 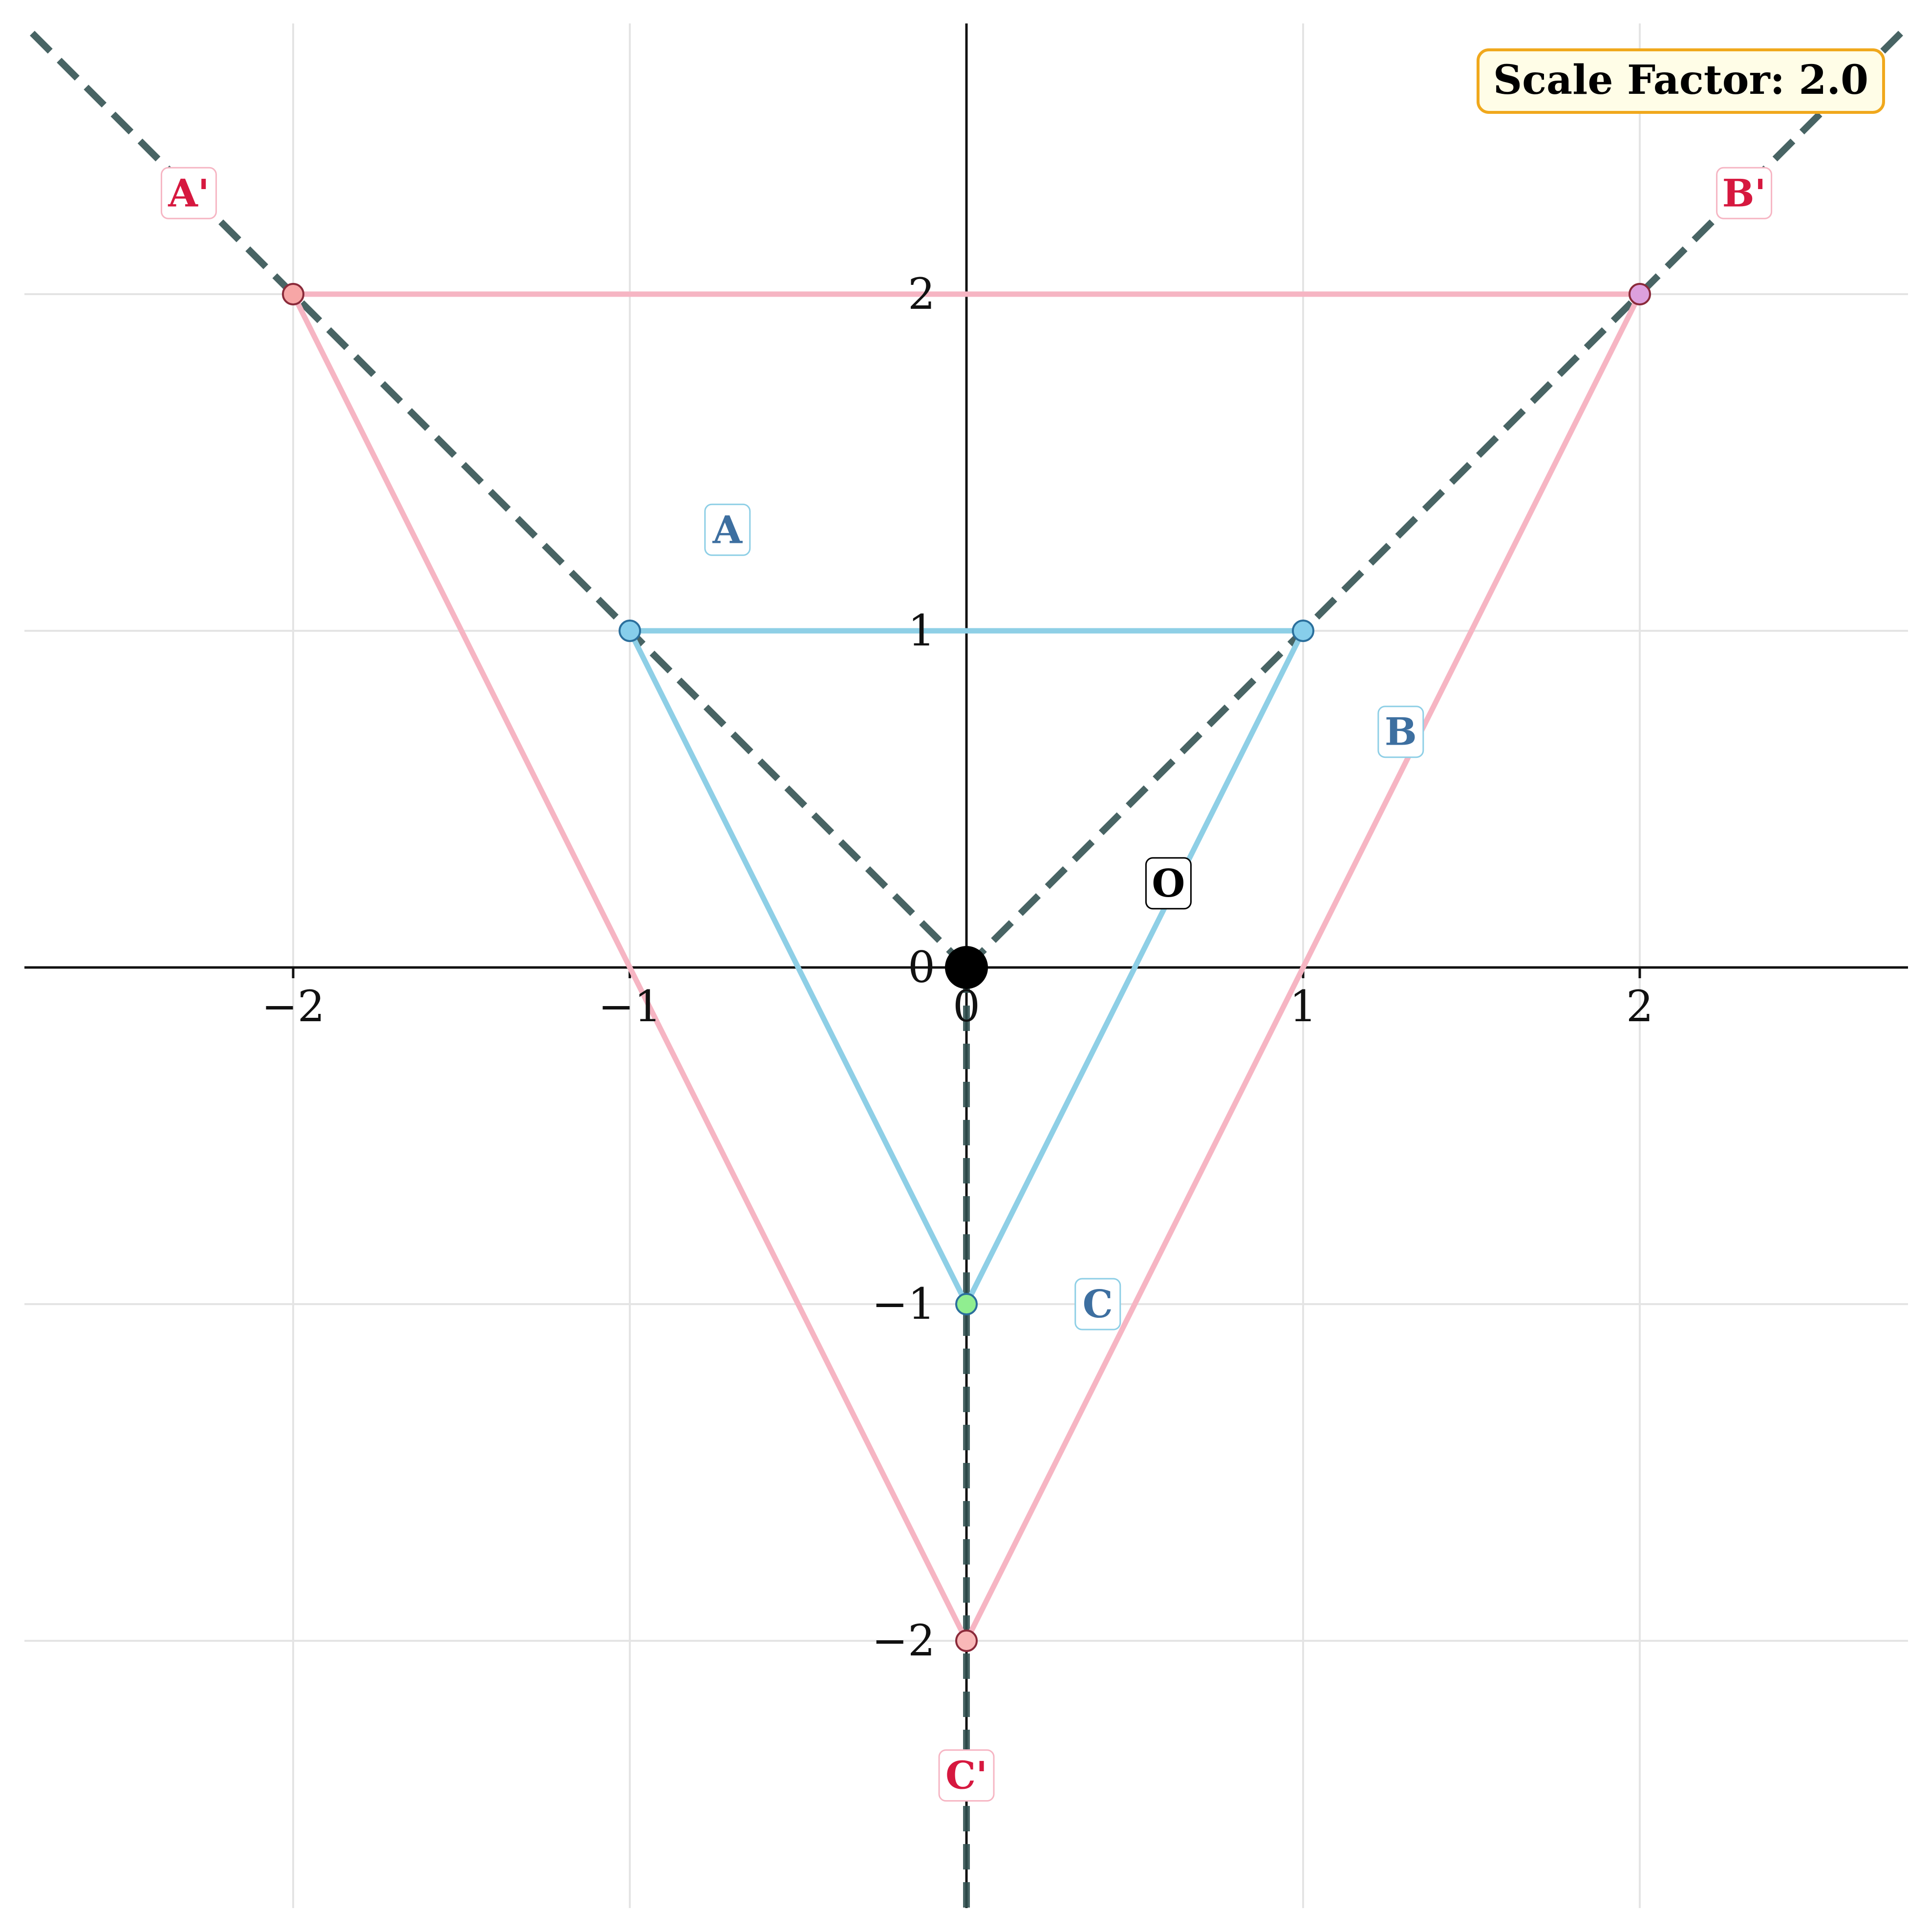 I want to click on x-tick-label: 1, so click(x=1303, y=1006).